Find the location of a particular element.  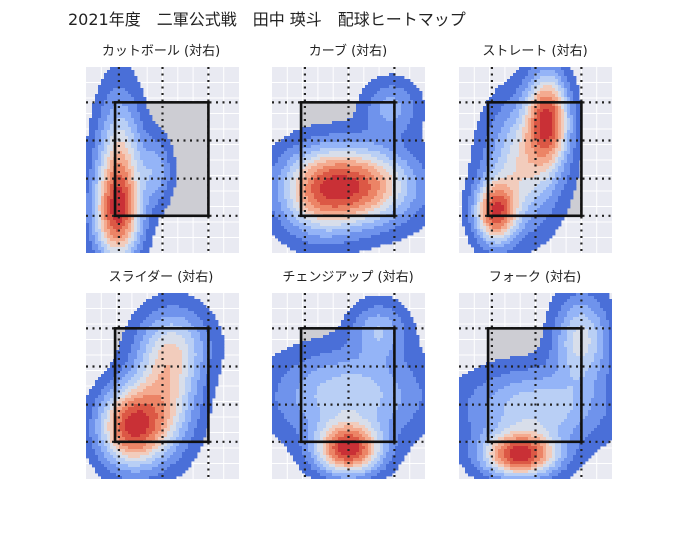

panel-title-curve: カーブ (対右) is located at coordinates (348, 51).